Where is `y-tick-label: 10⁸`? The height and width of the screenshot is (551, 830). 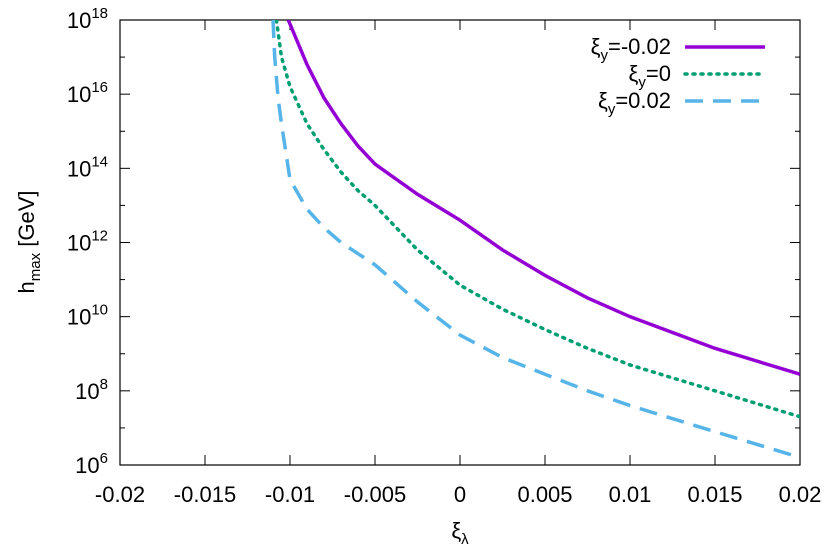 y-tick-label: 10⁸ is located at coordinates (91, 390).